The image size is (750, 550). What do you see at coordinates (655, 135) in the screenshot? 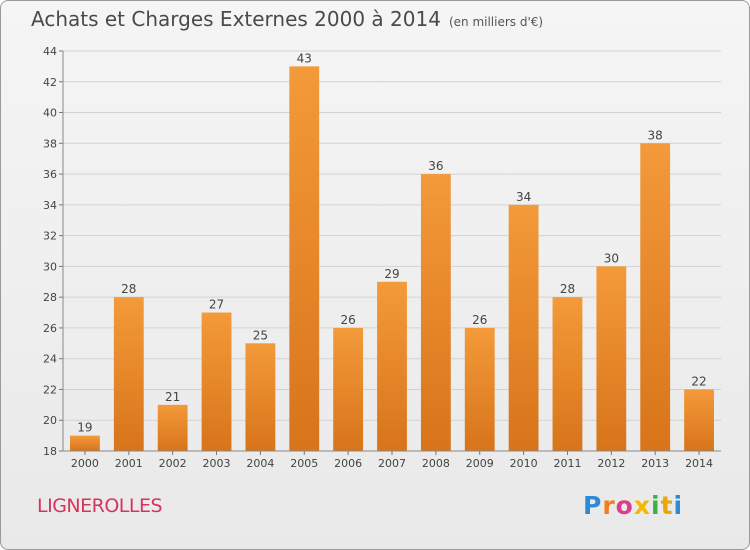
I see `bar-value-label: 38` at bounding box center [655, 135].